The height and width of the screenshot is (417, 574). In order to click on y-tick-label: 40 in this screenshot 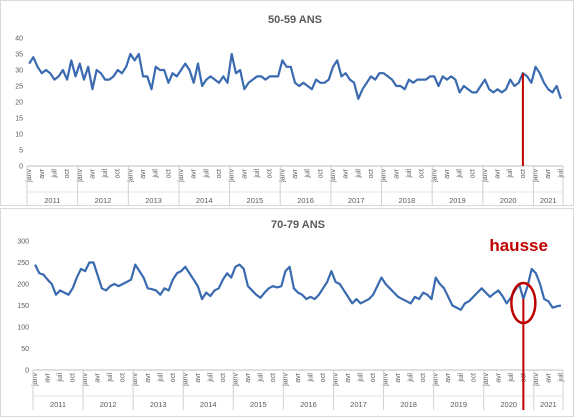, I will do `click(19, 39)`.